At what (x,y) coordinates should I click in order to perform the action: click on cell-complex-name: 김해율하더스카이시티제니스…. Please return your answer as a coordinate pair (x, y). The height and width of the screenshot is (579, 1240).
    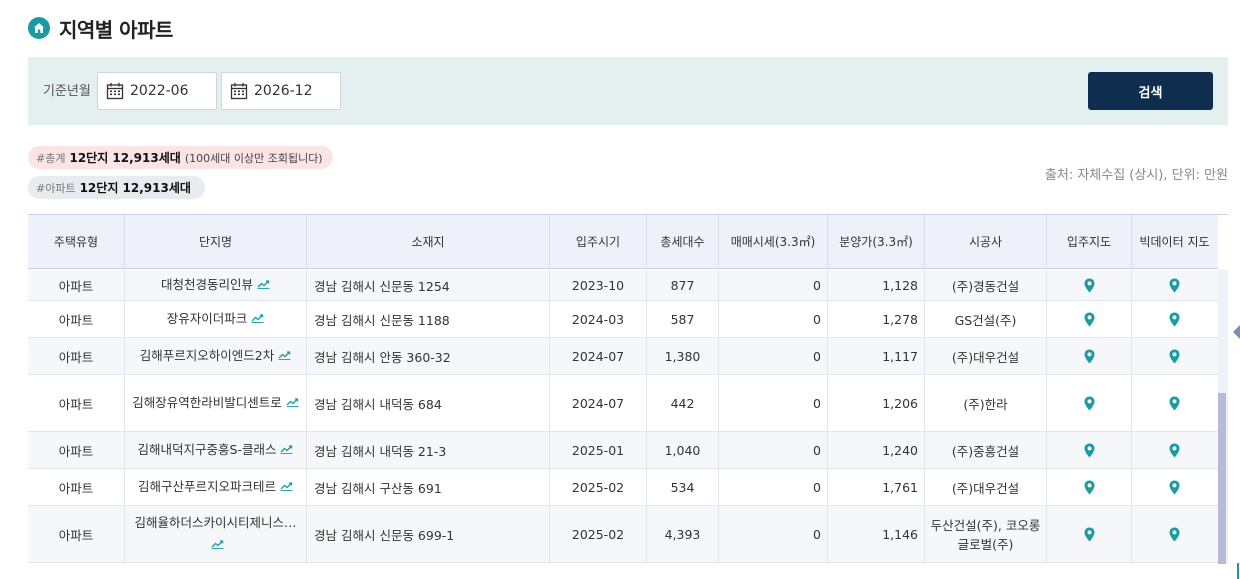
    Looking at the image, I should click on (216, 534).